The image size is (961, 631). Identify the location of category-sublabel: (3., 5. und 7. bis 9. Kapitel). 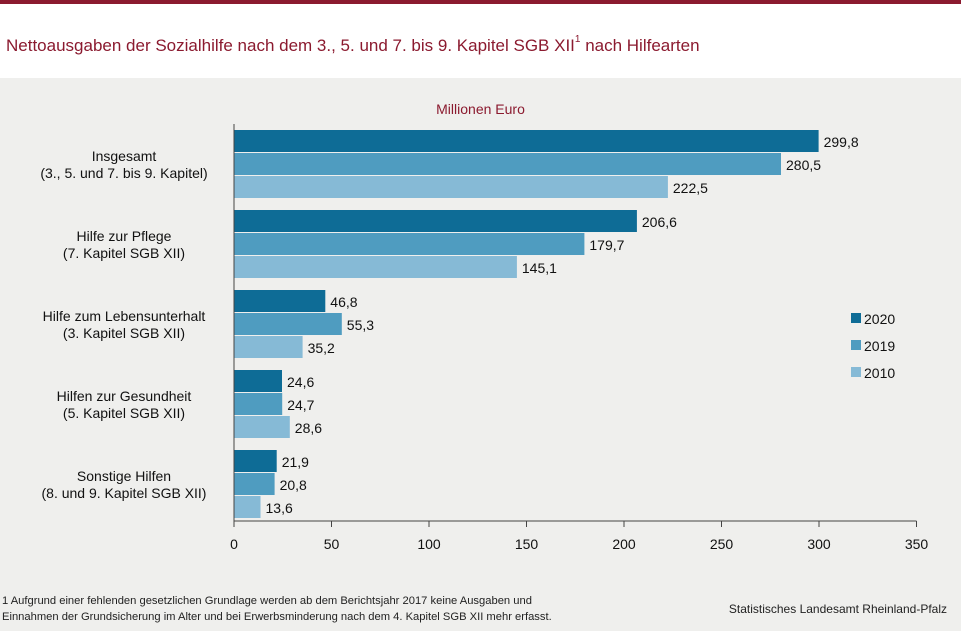
(123, 173).